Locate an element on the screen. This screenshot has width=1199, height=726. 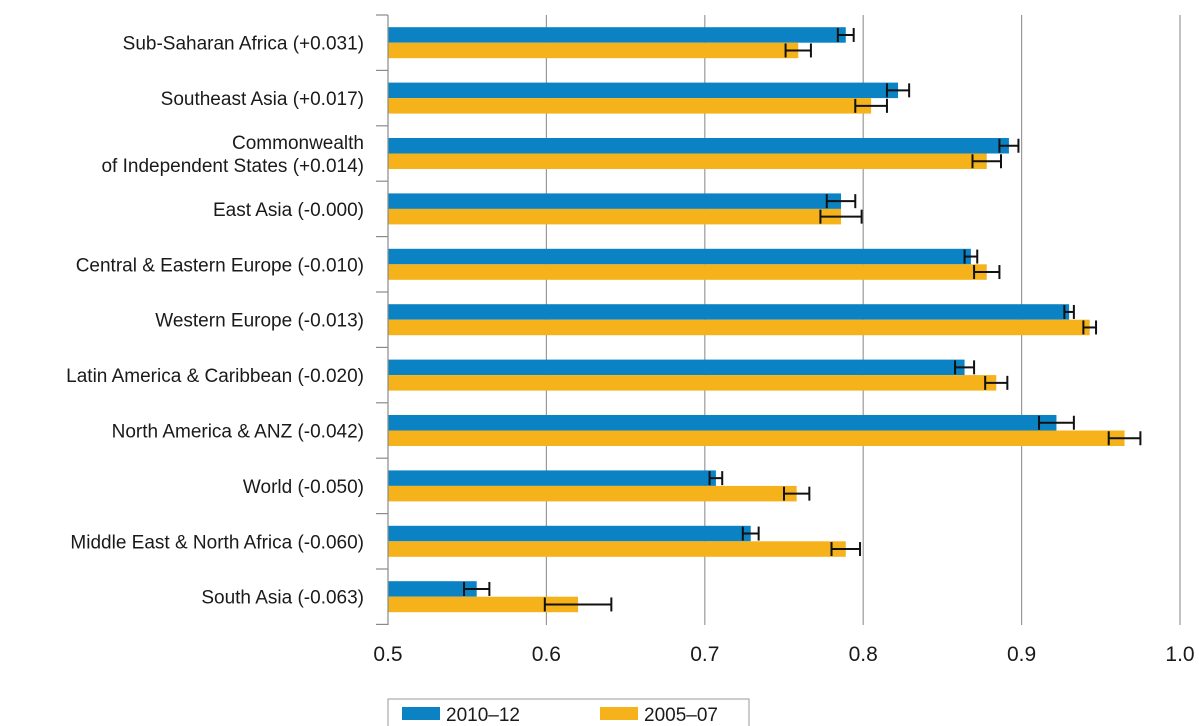
x-tick-label: 0.9 is located at coordinates (1021, 654).